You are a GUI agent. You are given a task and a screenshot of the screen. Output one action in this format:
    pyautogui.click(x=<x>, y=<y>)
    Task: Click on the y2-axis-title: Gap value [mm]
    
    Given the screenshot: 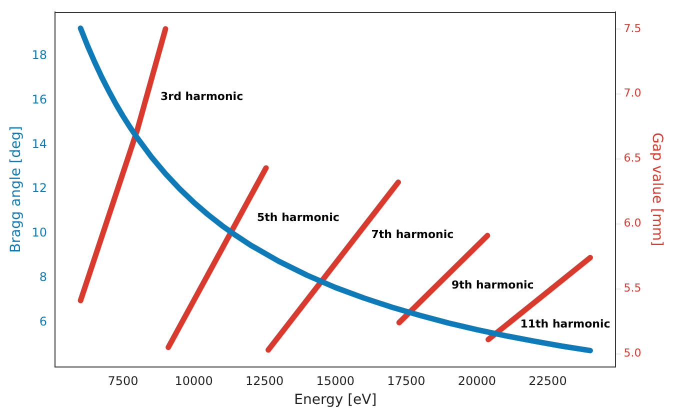 What is the action you would take?
    pyautogui.click(x=656, y=189)
    